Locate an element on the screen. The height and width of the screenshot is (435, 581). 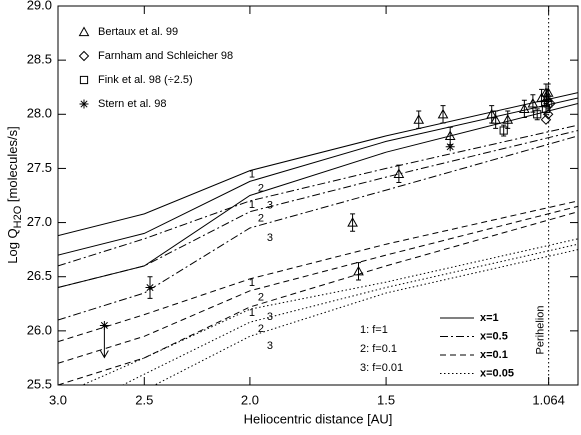
legend-label: x=0.5 is located at coordinates (494, 336).